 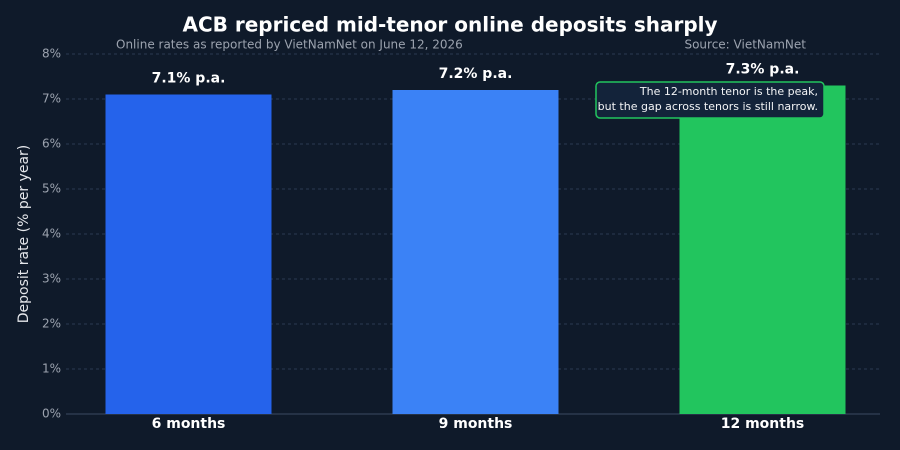 I want to click on annotation-text: The 12-month tenor is the peak,, so click(x=728, y=91).